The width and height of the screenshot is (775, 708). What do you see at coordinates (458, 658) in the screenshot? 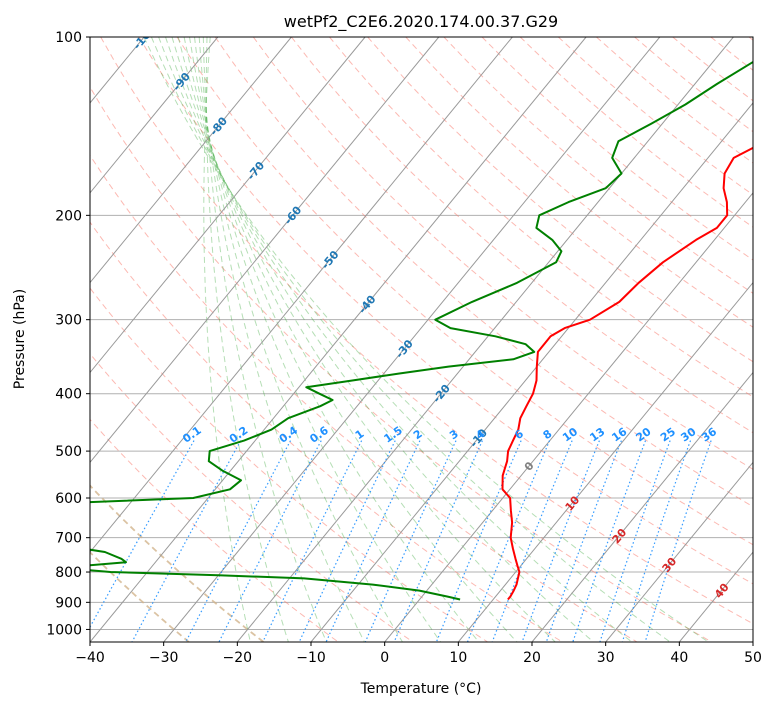
I see `x-tick-label: 10` at bounding box center [458, 658].